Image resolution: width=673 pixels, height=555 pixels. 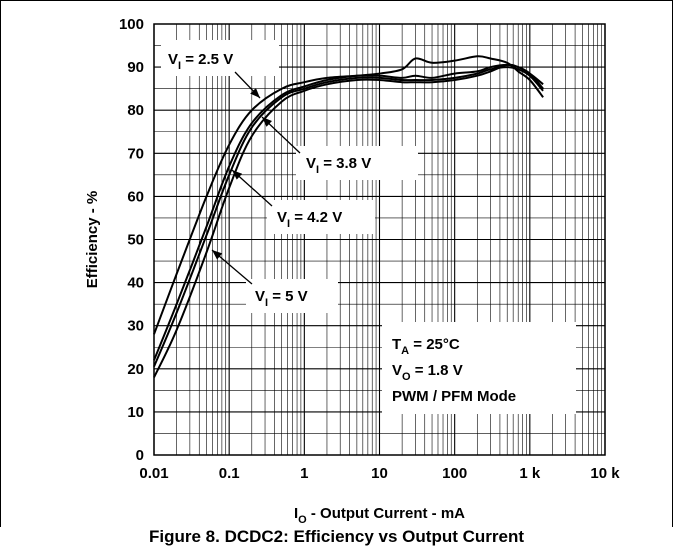 What do you see at coordinates (135, 110) in the screenshot?
I see `y-tick-label: 80` at bounding box center [135, 110].